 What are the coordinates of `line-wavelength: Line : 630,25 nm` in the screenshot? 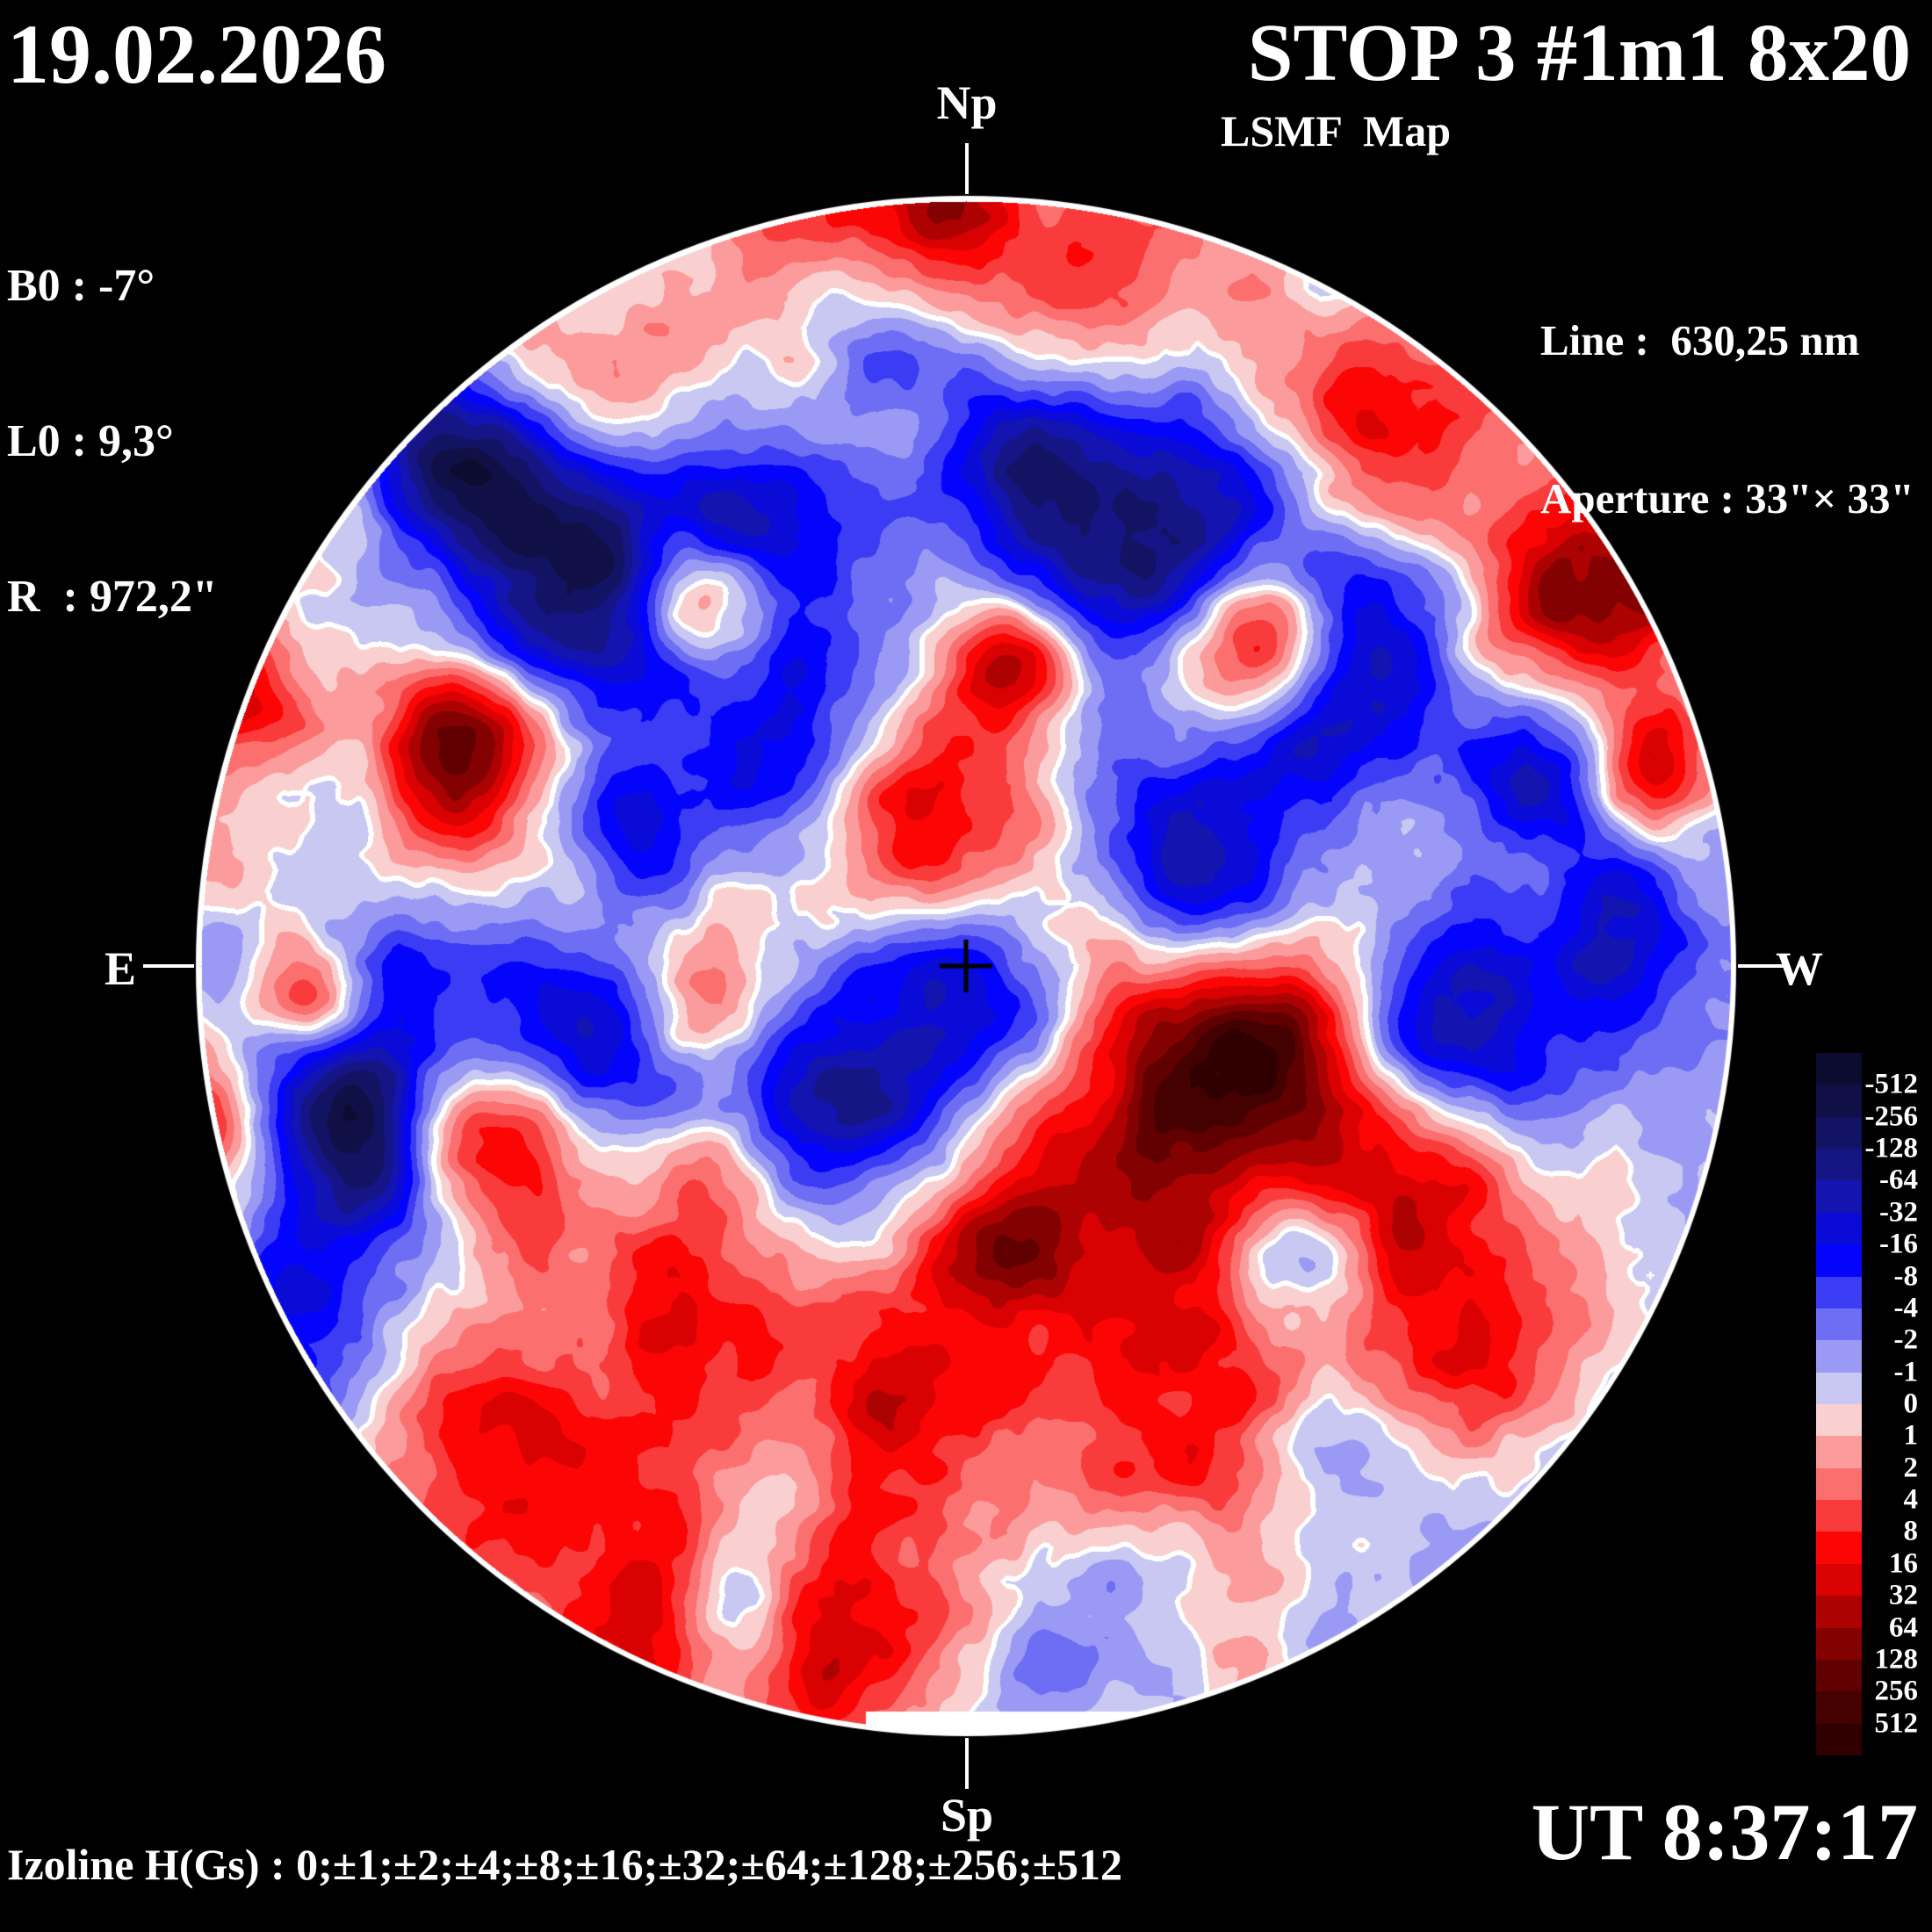 It's located at (1700, 340).